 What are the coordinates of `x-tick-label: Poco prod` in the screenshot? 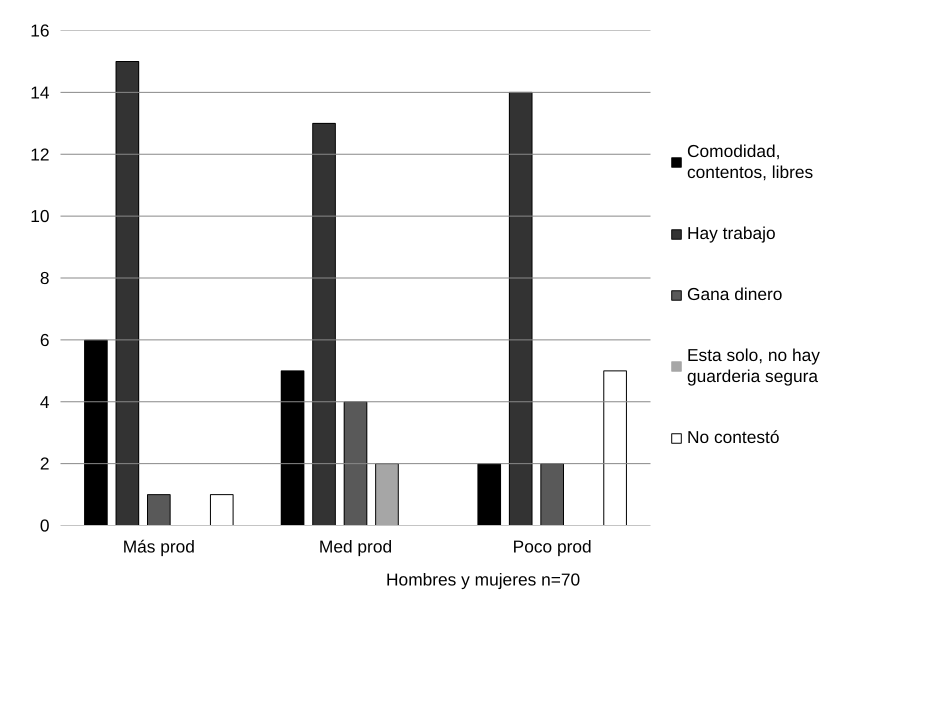 It's located at (552, 546).